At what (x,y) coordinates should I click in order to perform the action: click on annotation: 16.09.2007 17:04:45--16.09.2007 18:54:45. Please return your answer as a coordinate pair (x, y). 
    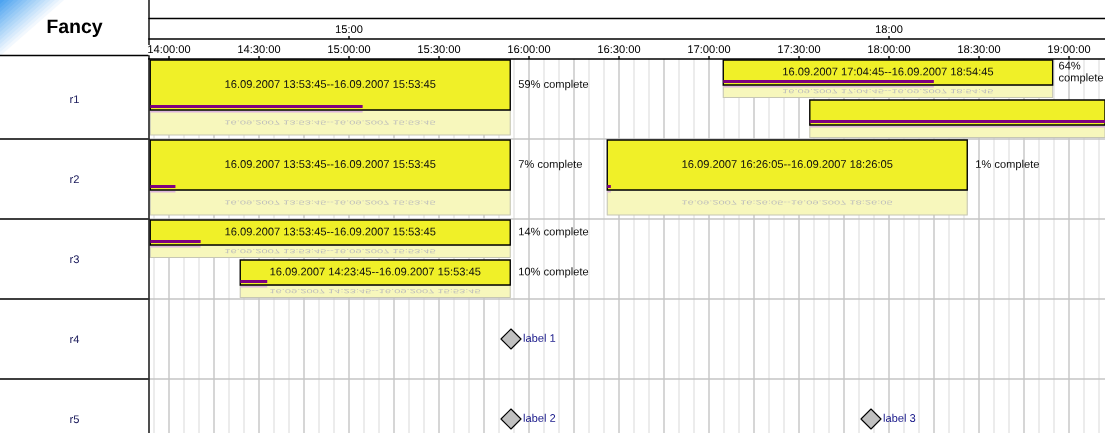
    Looking at the image, I should click on (888, 71).